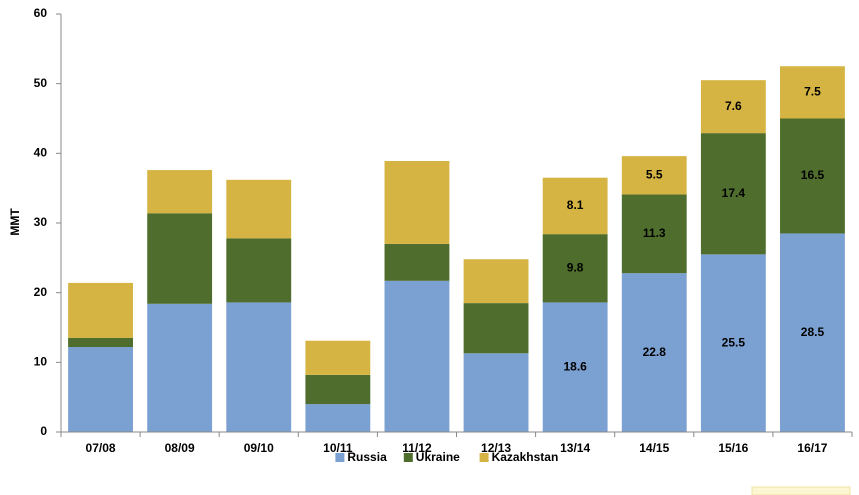 This screenshot has height=495, width=859. Describe the element at coordinates (733, 448) in the screenshot. I see `x-tick-label: 15/16` at that location.